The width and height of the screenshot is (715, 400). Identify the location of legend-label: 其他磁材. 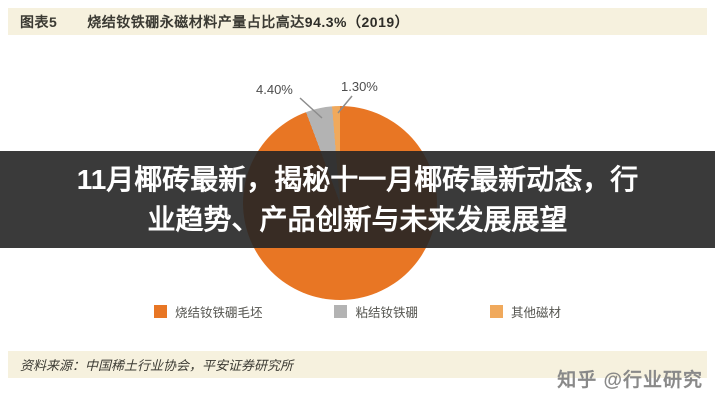
(536, 313).